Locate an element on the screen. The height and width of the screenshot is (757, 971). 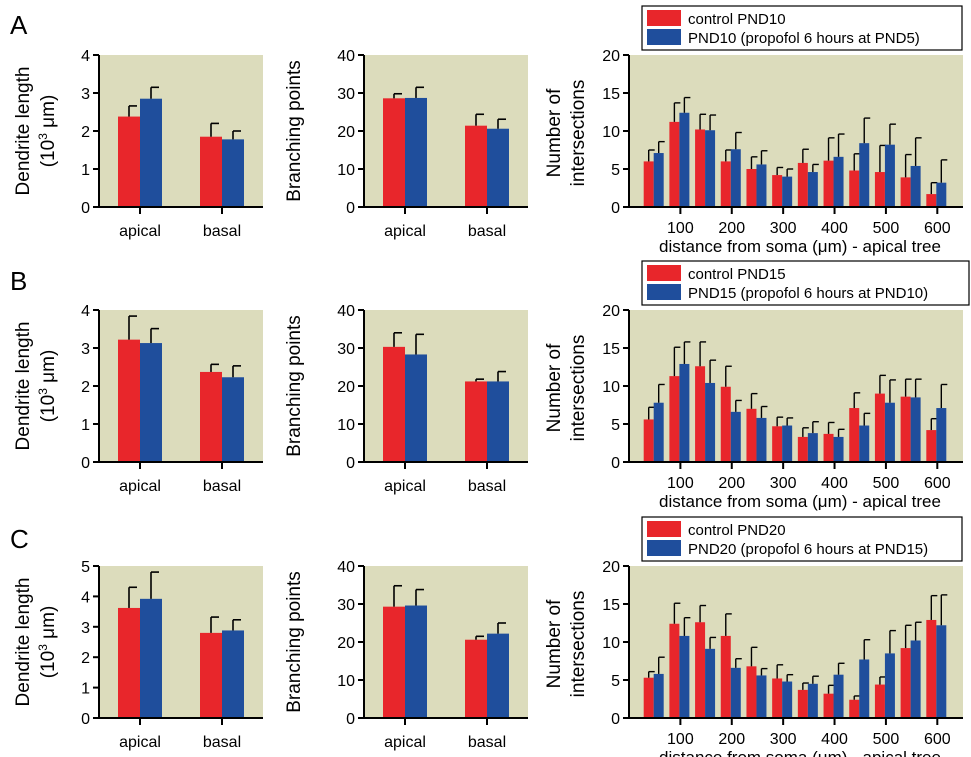
y-tick-label: 3 is located at coordinates (85, 94).